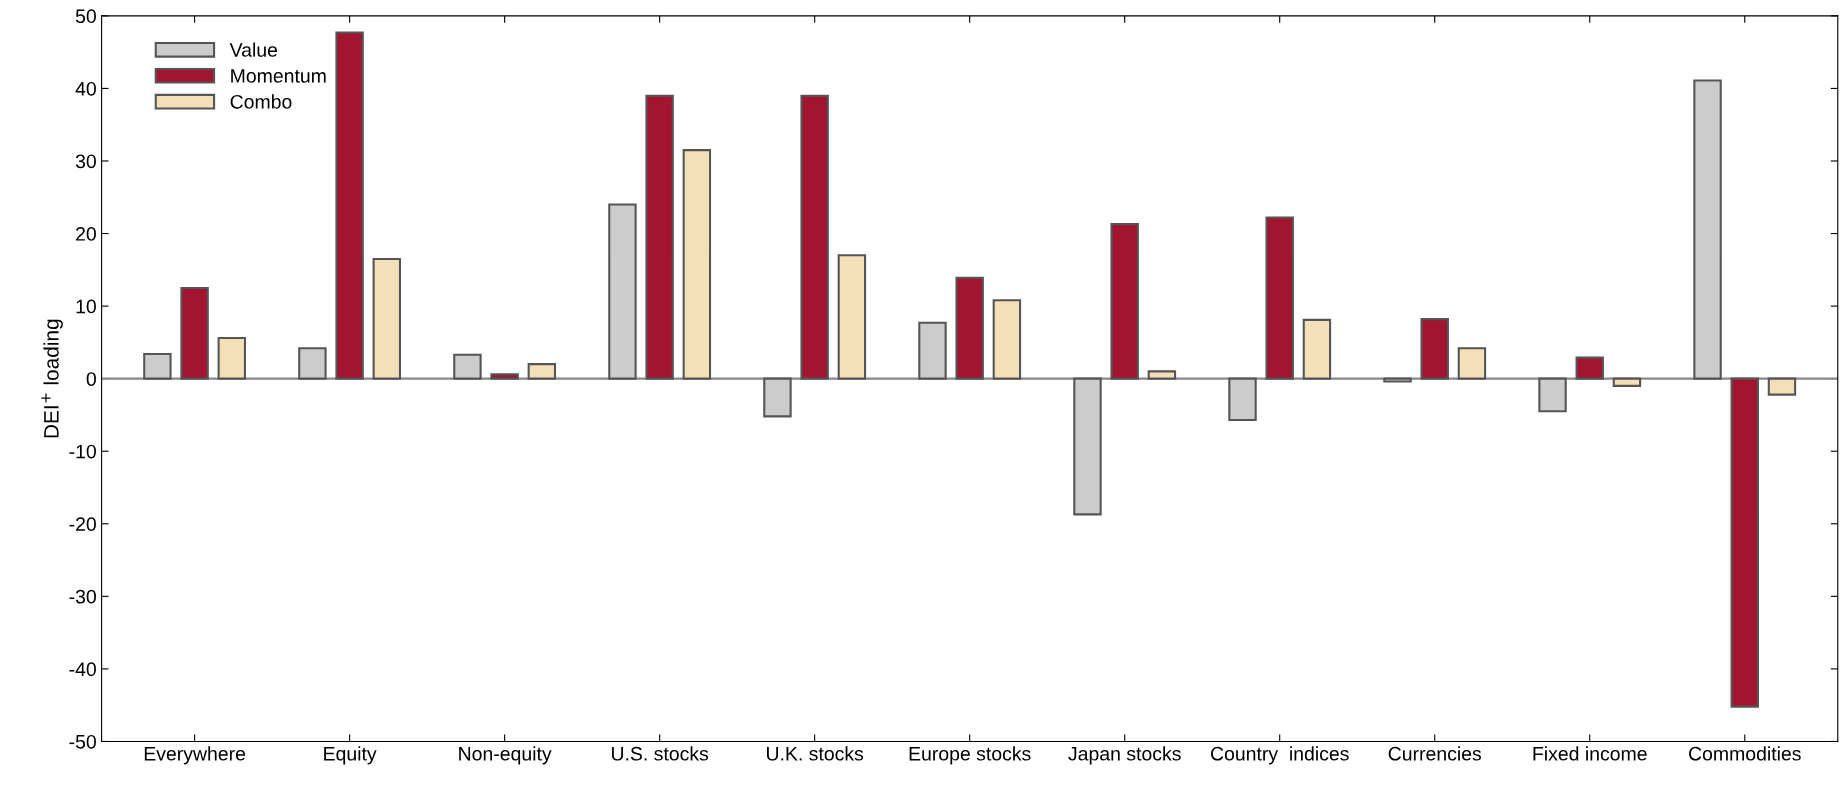  Describe the element at coordinates (278, 76) in the screenshot. I see `legend-label: Momentum` at that location.